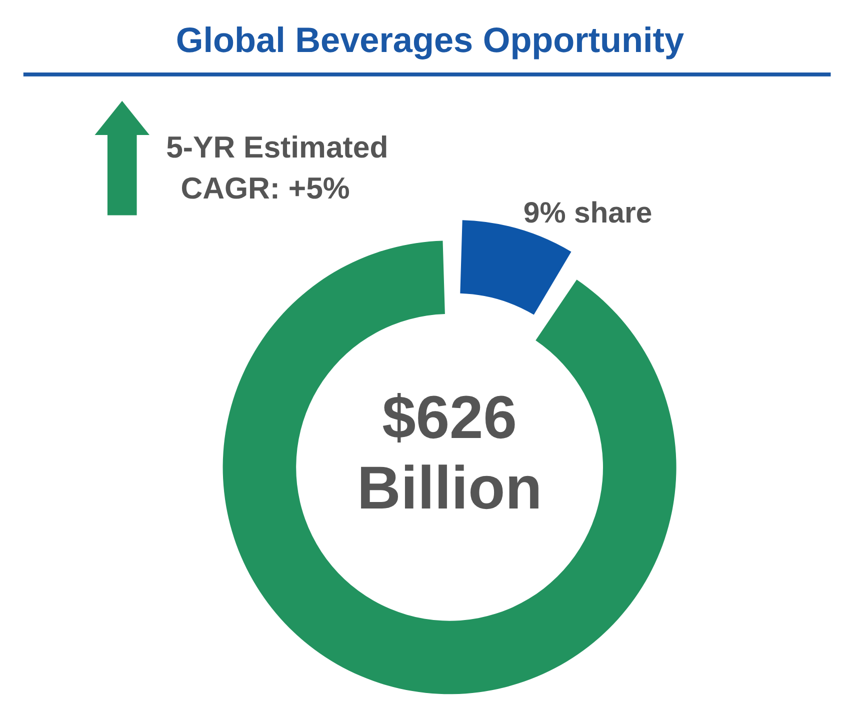 The height and width of the screenshot is (708, 860). Describe the element at coordinates (587, 213) in the screenshot. I see `data-label: 9% share` at that location.